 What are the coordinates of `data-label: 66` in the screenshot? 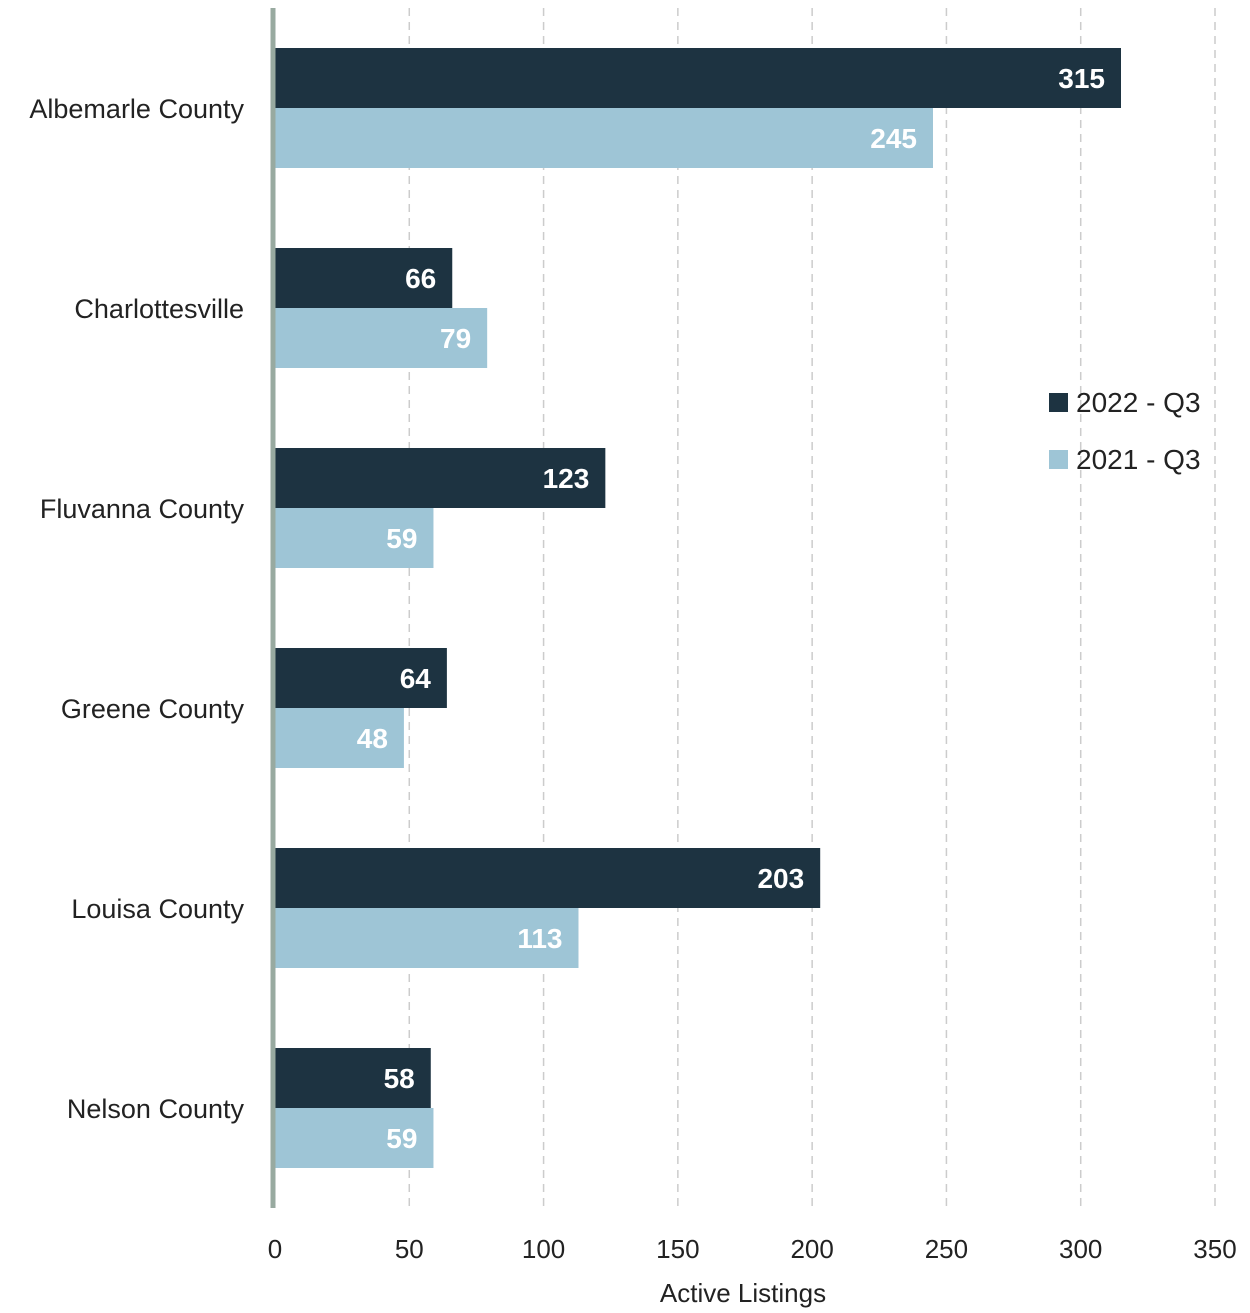 It's located at (420, 278).